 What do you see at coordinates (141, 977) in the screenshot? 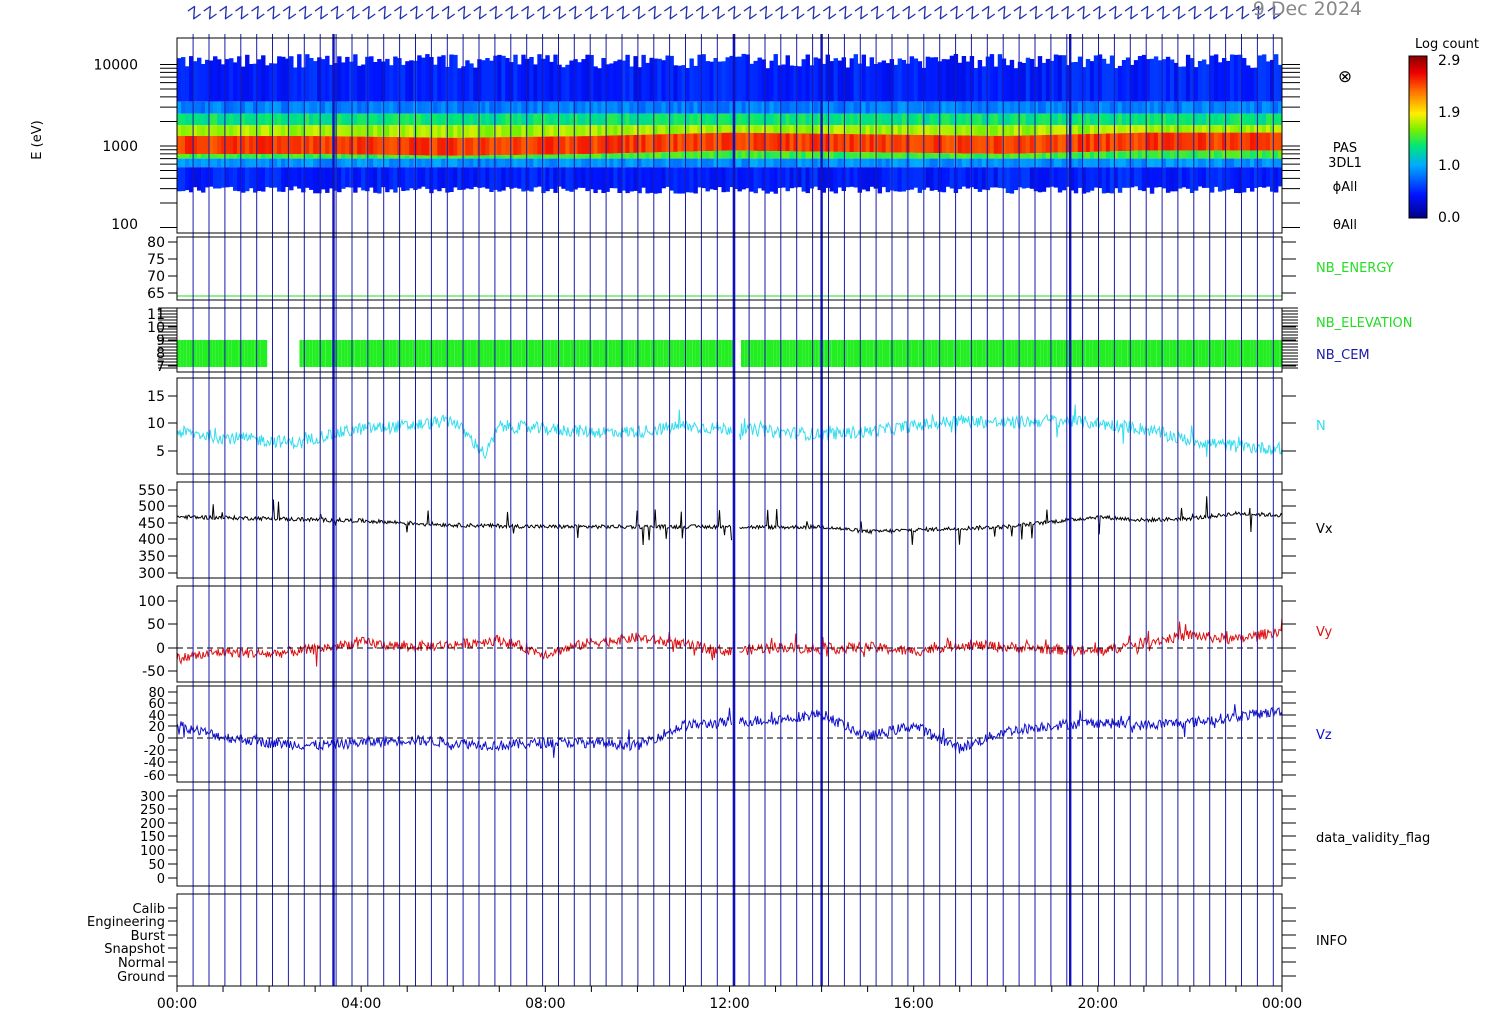
I see `y-tick-label: Ground` at bounding box center [141, 977].